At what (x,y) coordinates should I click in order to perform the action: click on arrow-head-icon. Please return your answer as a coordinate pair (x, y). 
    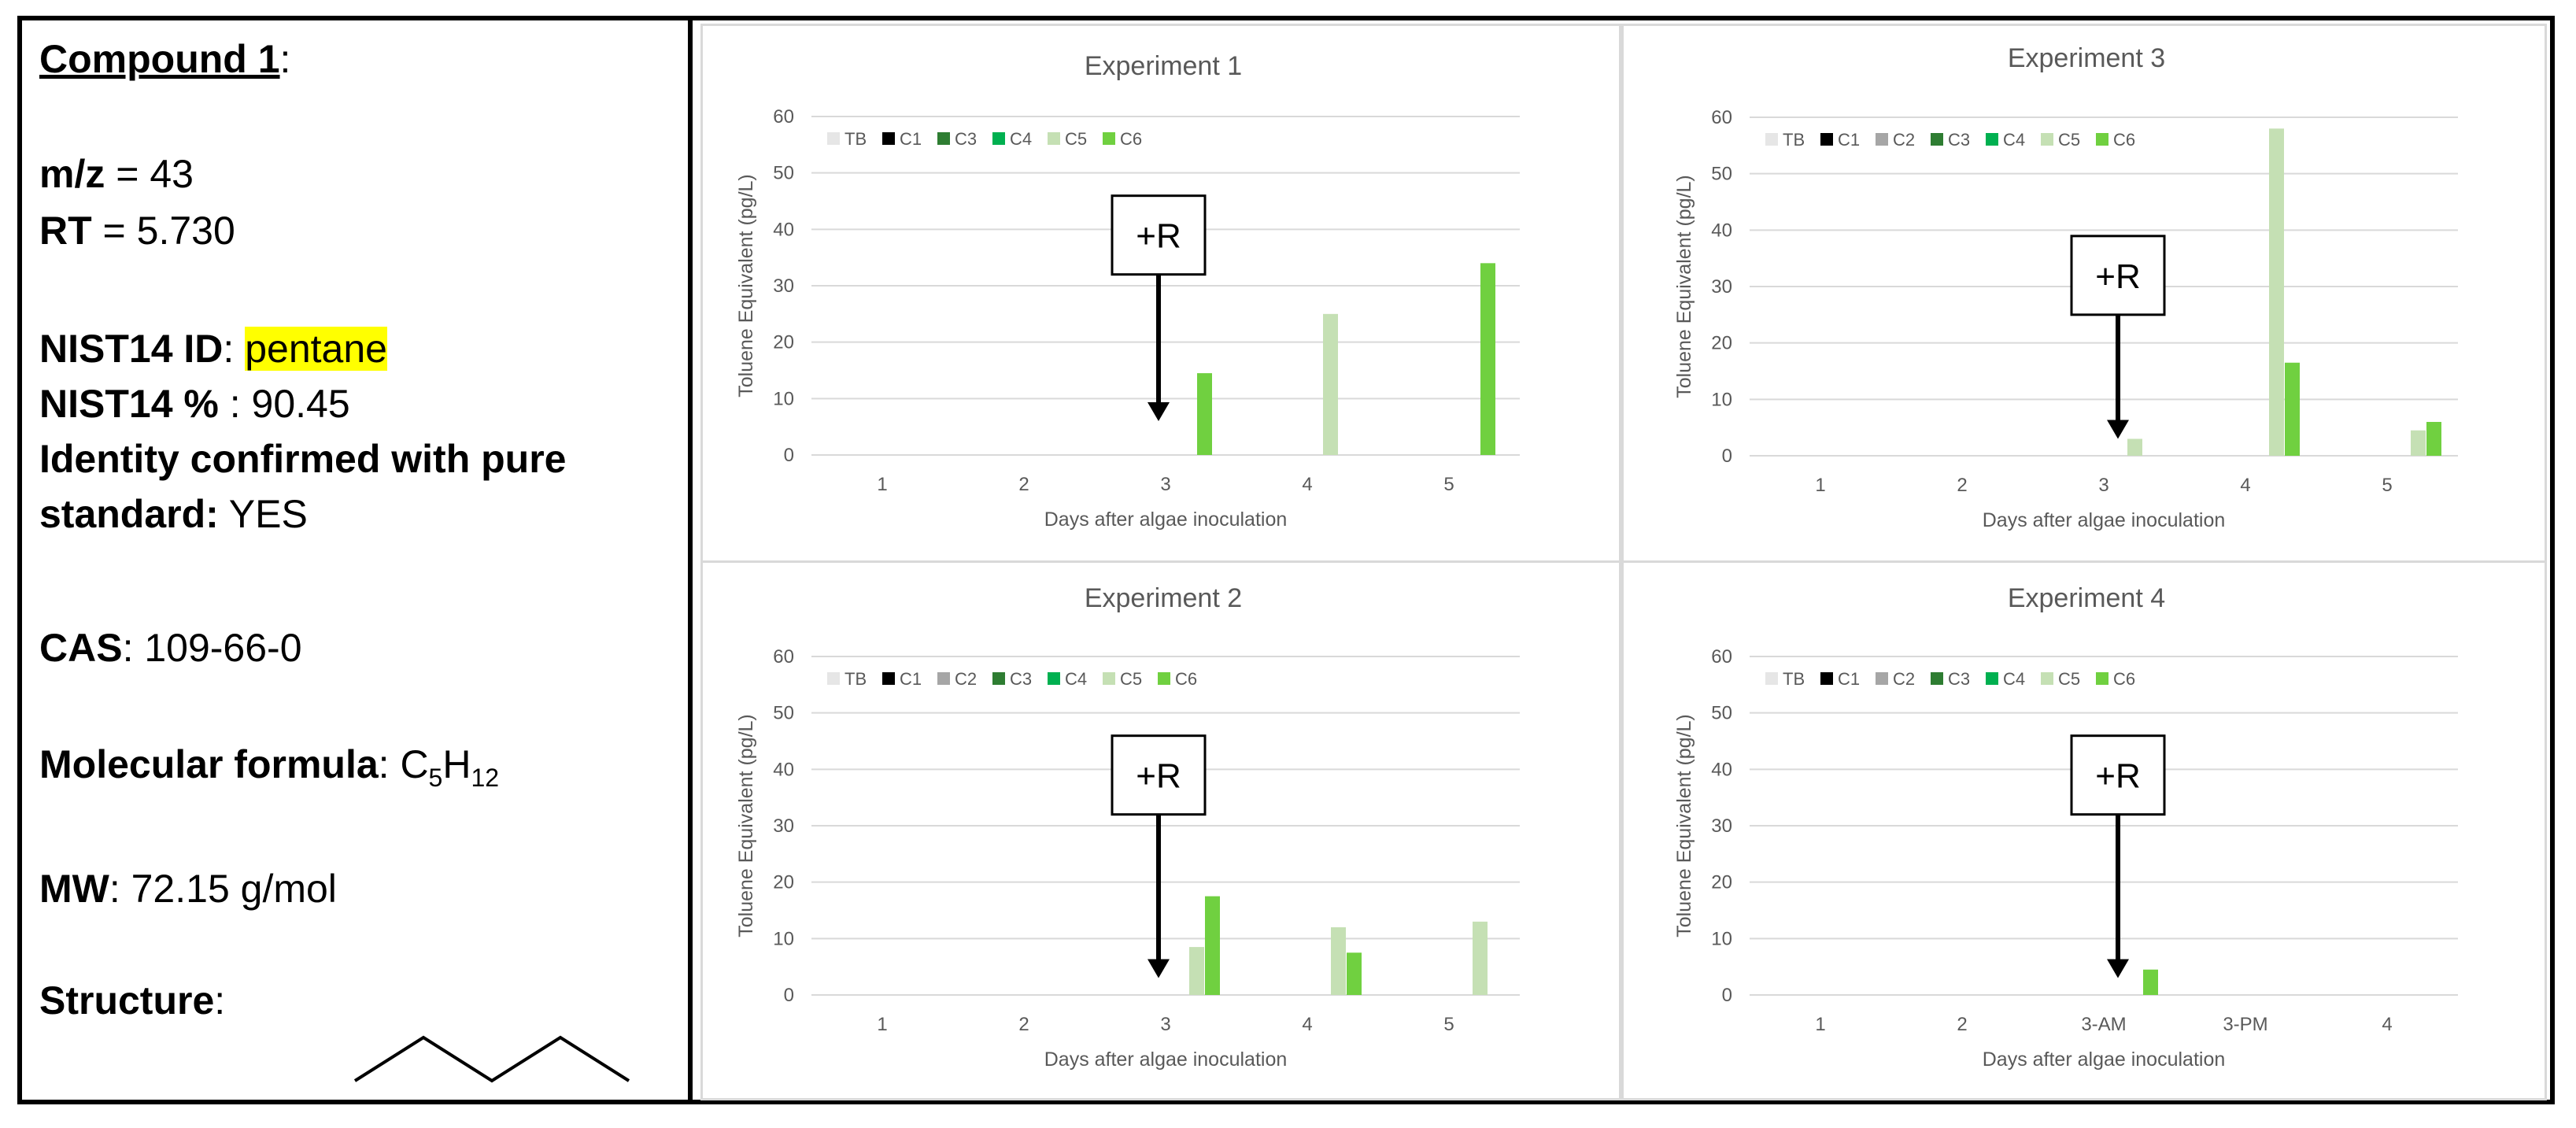
    Looking at the image, I should click on (1159, 968).